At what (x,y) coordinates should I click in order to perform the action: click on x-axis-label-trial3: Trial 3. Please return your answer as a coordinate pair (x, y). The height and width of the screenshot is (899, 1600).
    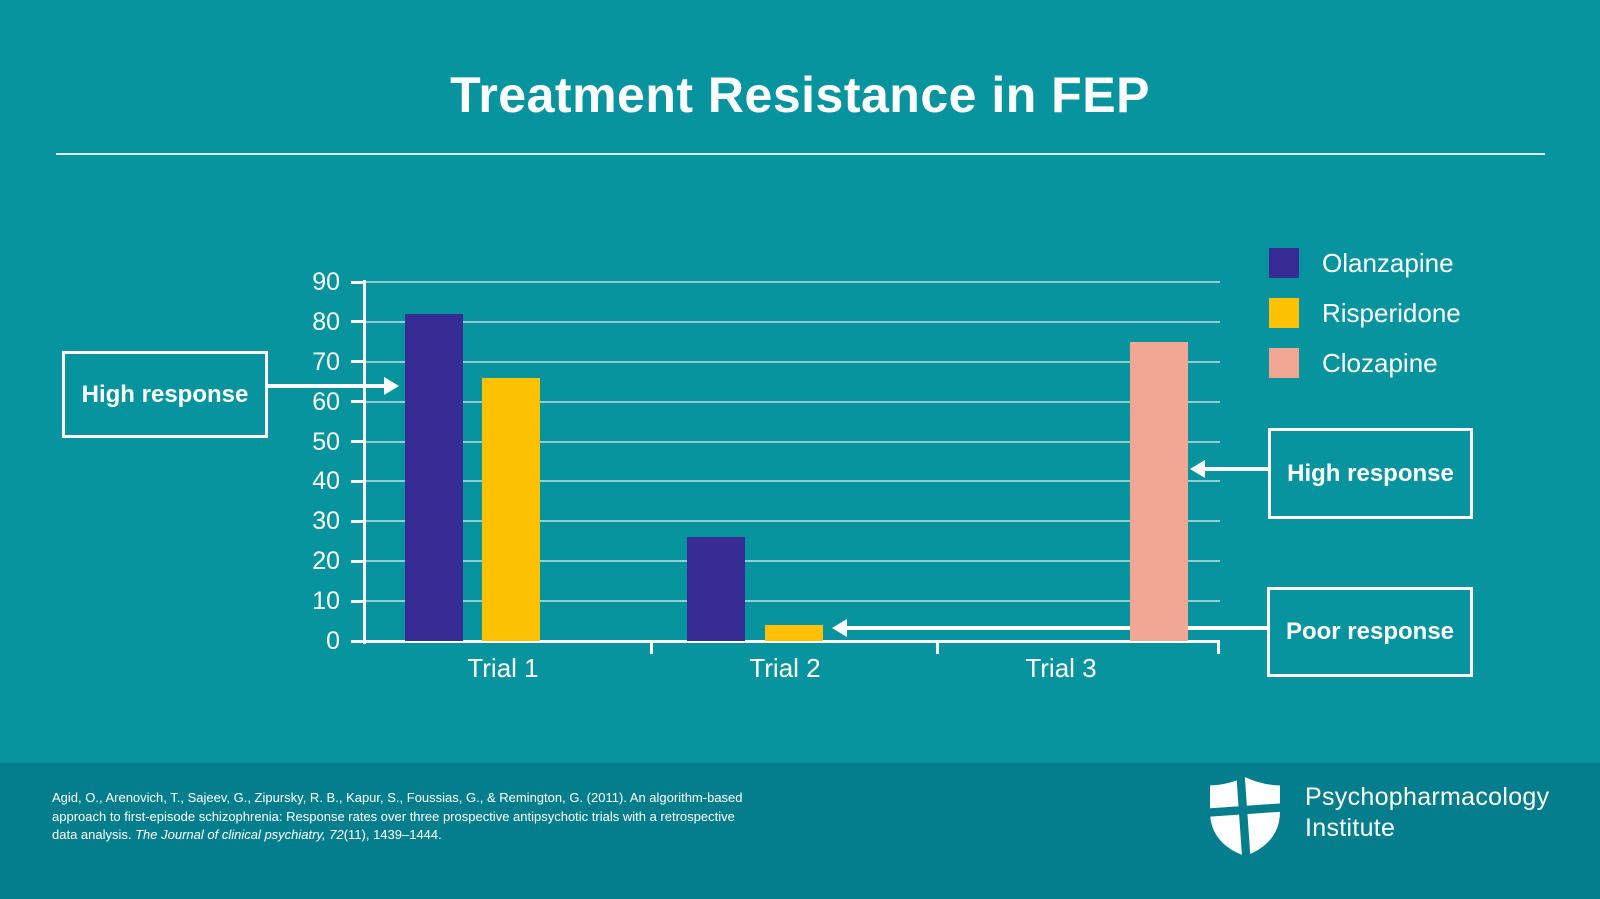
    Looking at the image, I should click on (1061, 668).